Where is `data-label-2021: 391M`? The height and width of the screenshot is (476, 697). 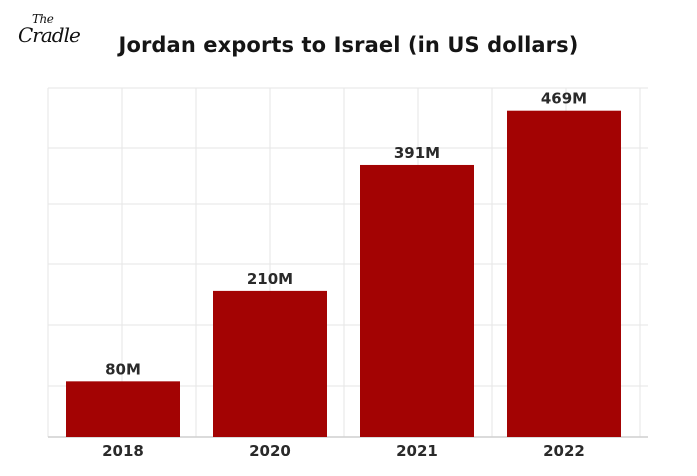
data-label-2021: 391M is located at coordinates (417, 153).